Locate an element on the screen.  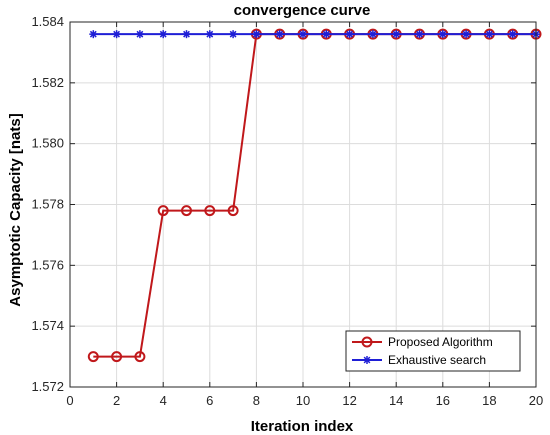
y-tick-label: 1.574 is located at coordinates (47, 325).